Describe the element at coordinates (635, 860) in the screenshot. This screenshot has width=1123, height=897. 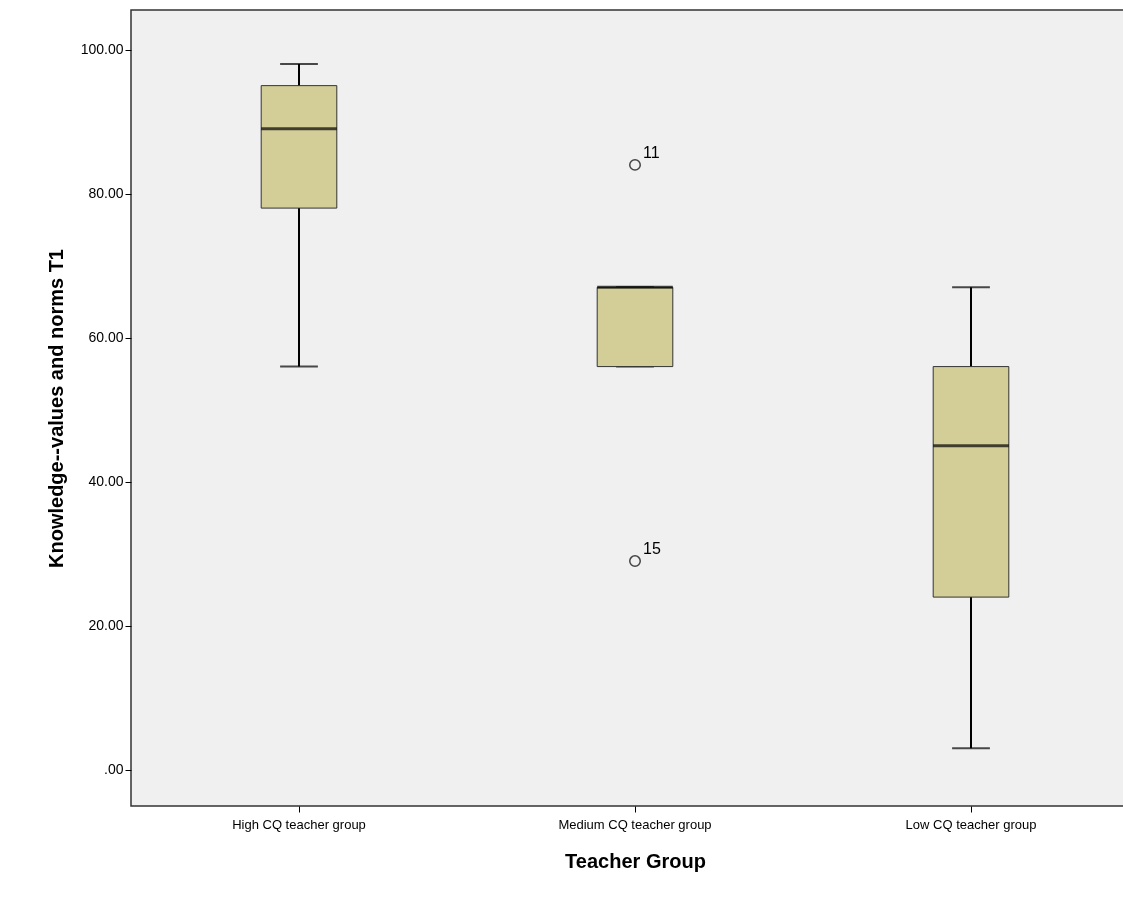
I see `x-axis-title: Teacher Group` at that location.